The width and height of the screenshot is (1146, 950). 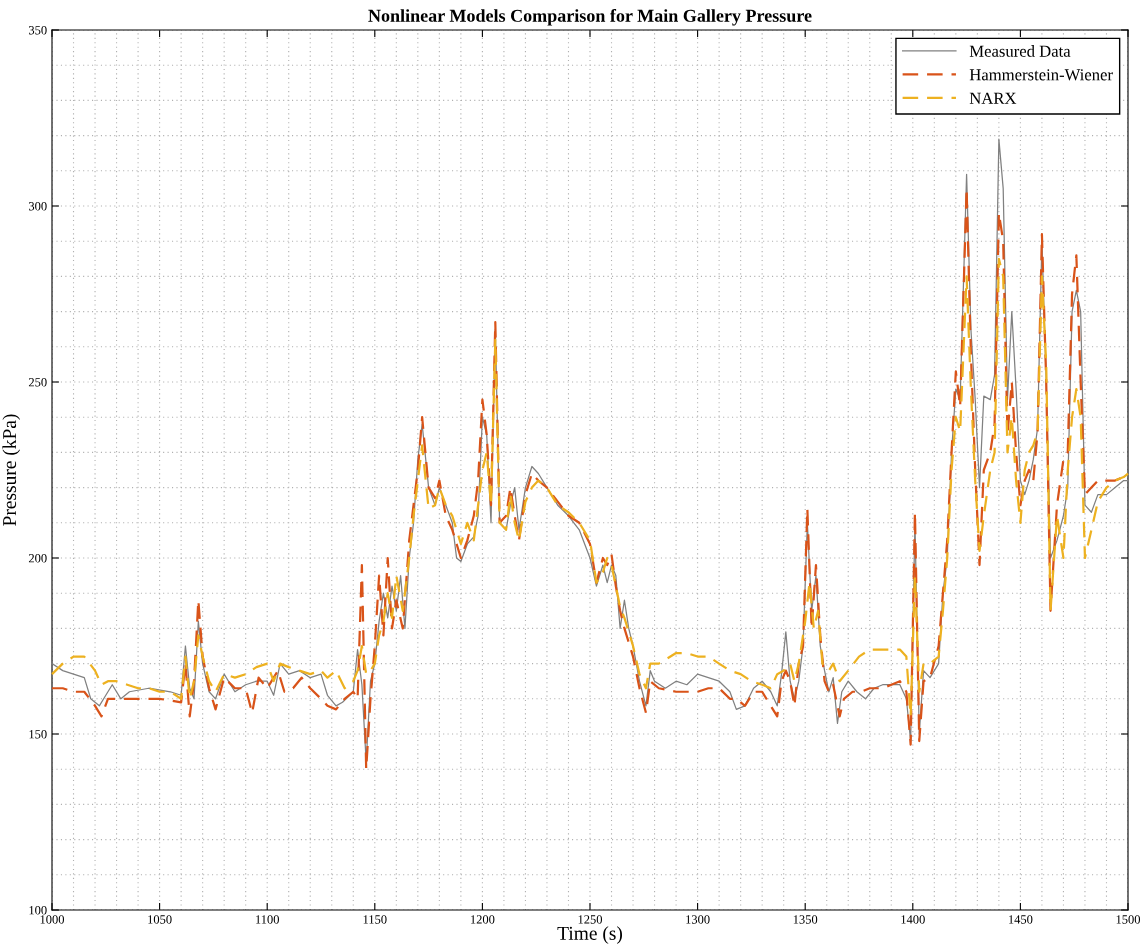 What do you see at coordinates (590, 919) in the screenshot?
I see `x-tick-label: 1250` at bounding box center [590, 919].